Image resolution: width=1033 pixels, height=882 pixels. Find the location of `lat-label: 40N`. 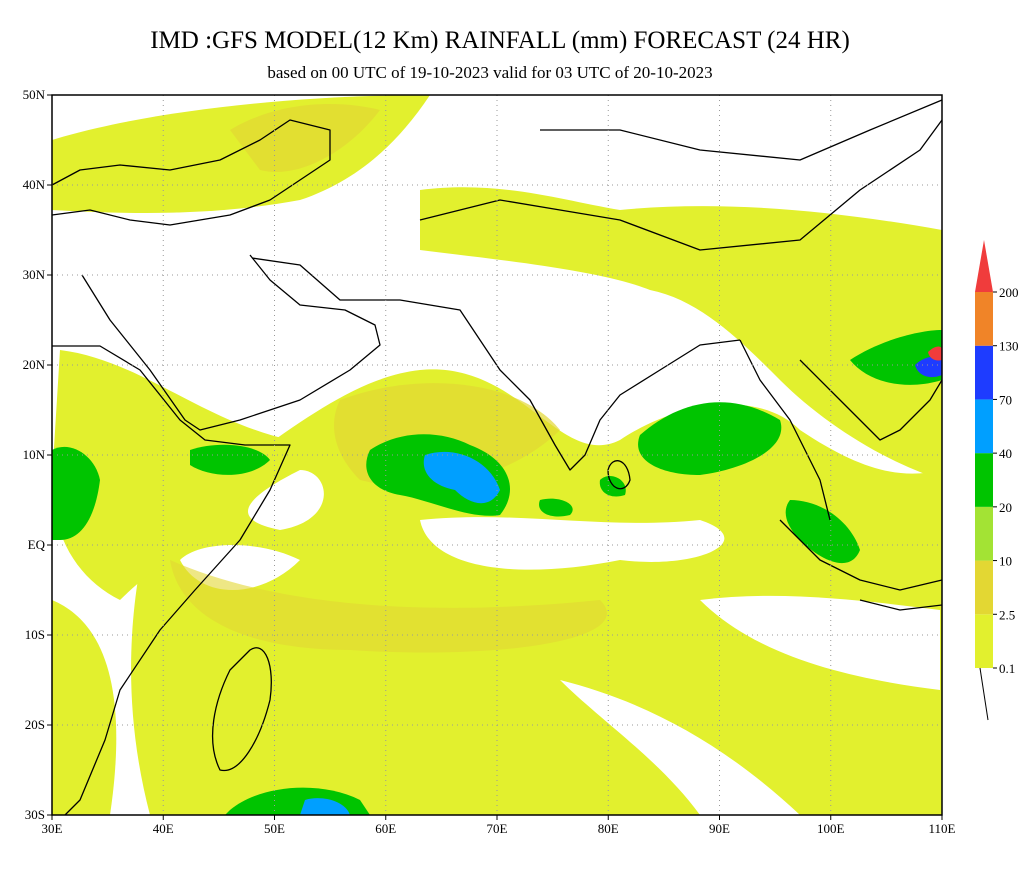

lat-label: 40N is located at coordinates (34, 184).